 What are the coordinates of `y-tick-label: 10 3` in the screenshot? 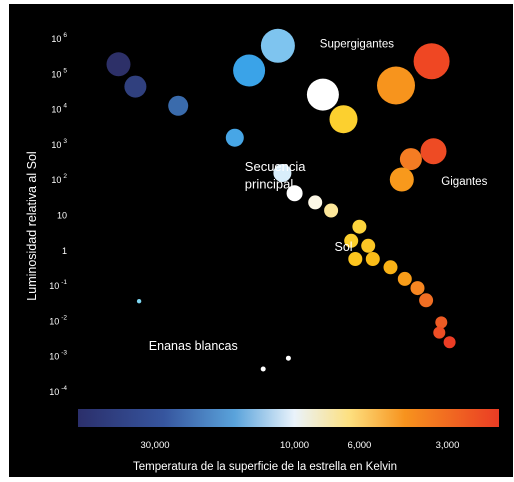 It's located at (59, 144).